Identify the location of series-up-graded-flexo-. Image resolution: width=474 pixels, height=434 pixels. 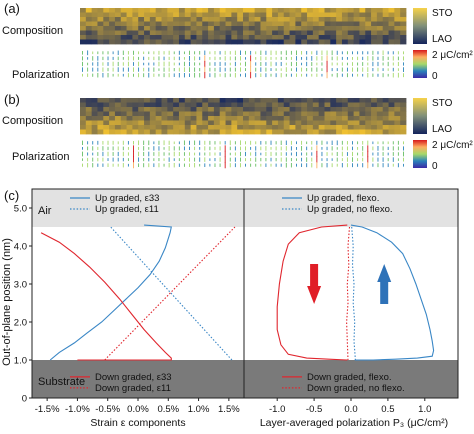
(392, 292).